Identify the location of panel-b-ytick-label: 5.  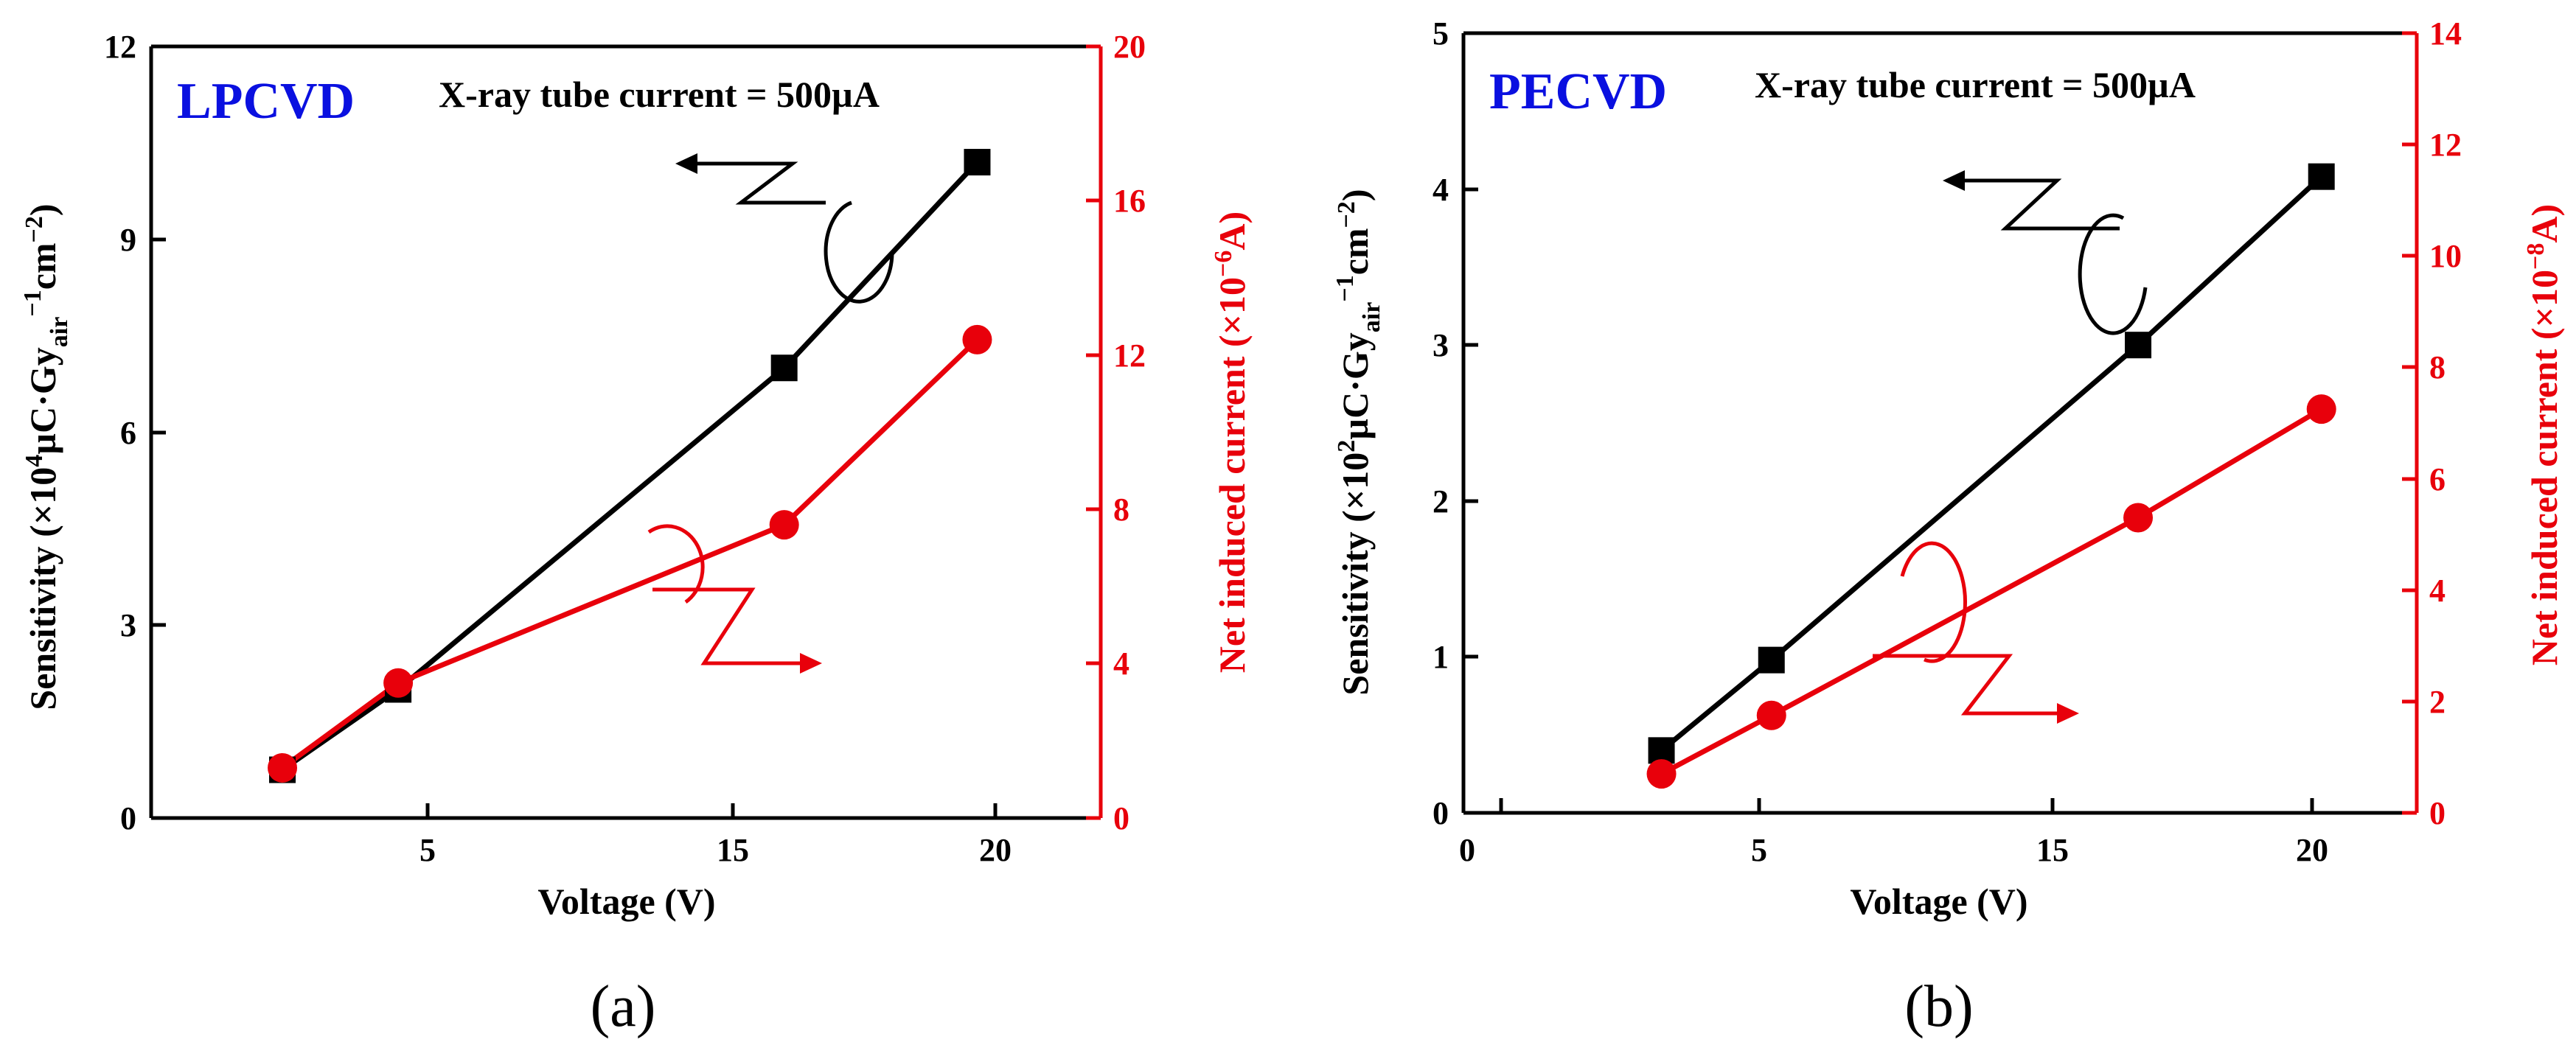
(1441, 33).